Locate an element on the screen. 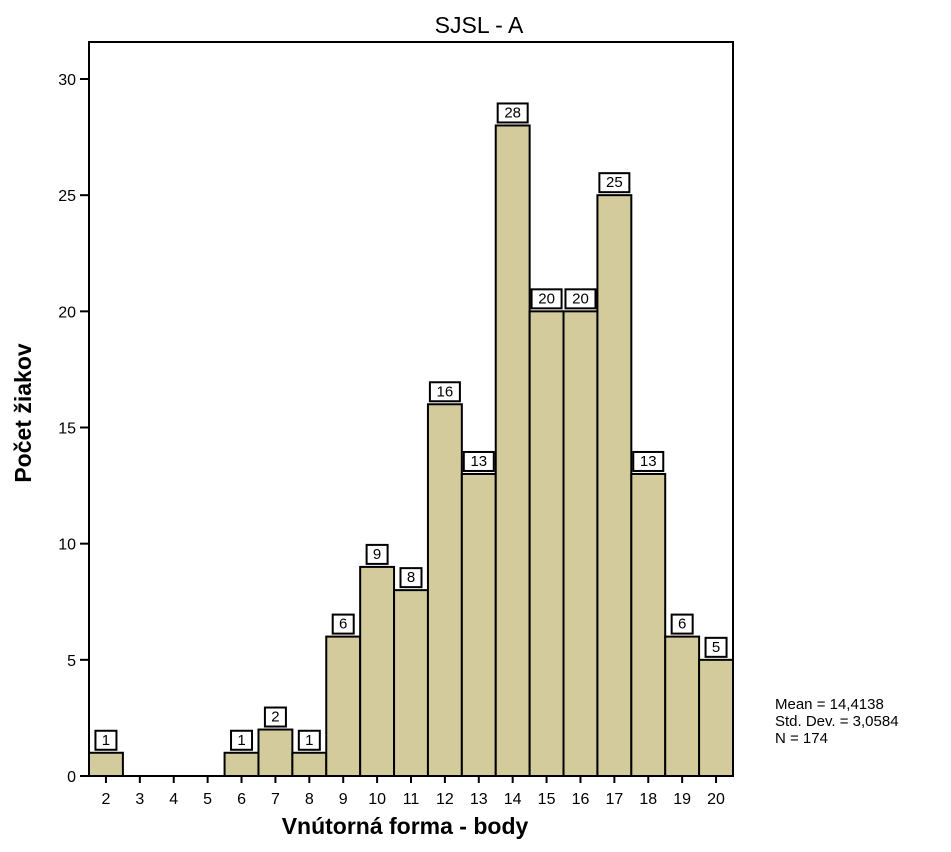 This screenshot has height=852, width=951. x-tick-label: 2 is located at coordinates (105, 799).